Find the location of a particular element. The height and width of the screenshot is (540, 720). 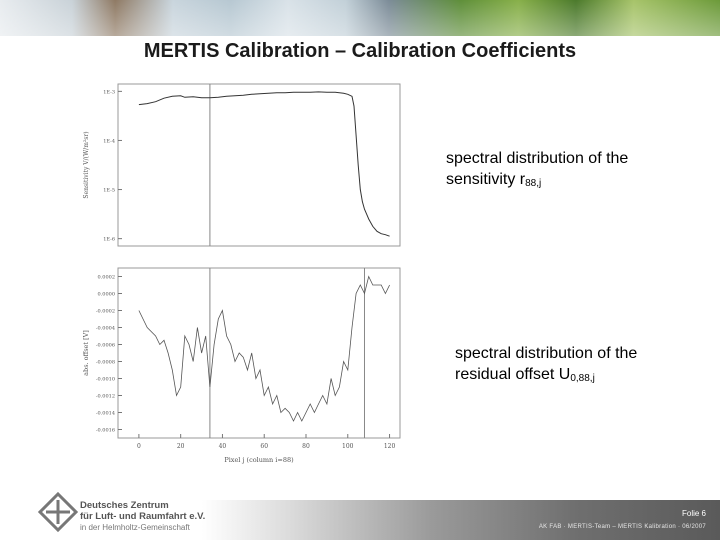

bottom-xtick-label: 40 is located at coordinates (223, 446).